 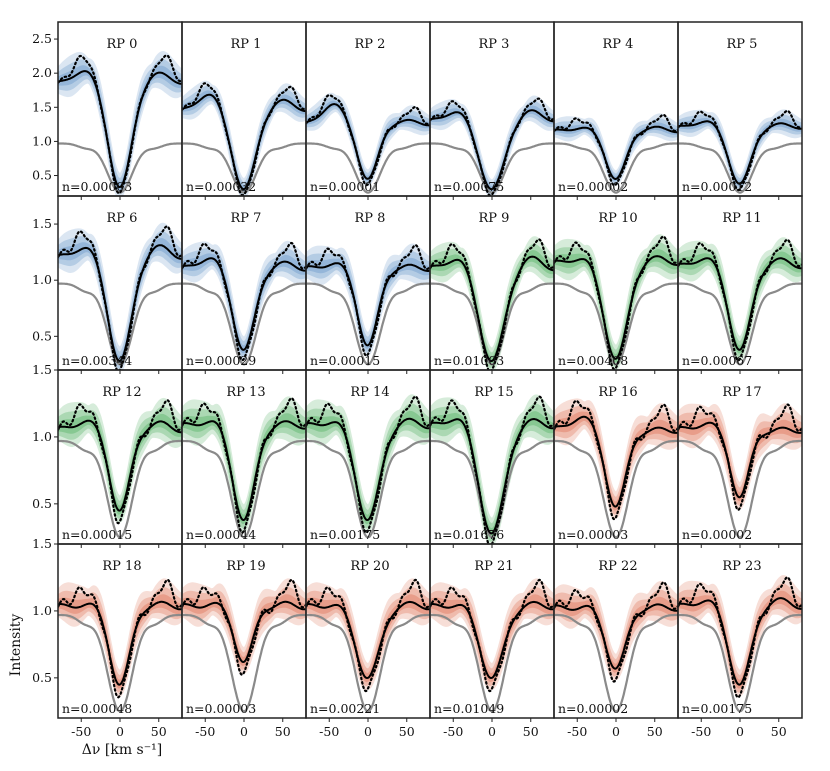 I want to click on panel-n-value: n=0.00044, so click(x=221, y=534).